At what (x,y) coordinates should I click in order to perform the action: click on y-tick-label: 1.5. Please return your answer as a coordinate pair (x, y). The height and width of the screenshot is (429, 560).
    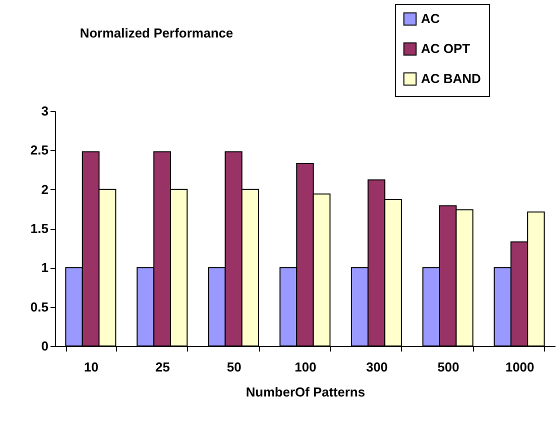
    Looking at the image, I should click on (39, 228).